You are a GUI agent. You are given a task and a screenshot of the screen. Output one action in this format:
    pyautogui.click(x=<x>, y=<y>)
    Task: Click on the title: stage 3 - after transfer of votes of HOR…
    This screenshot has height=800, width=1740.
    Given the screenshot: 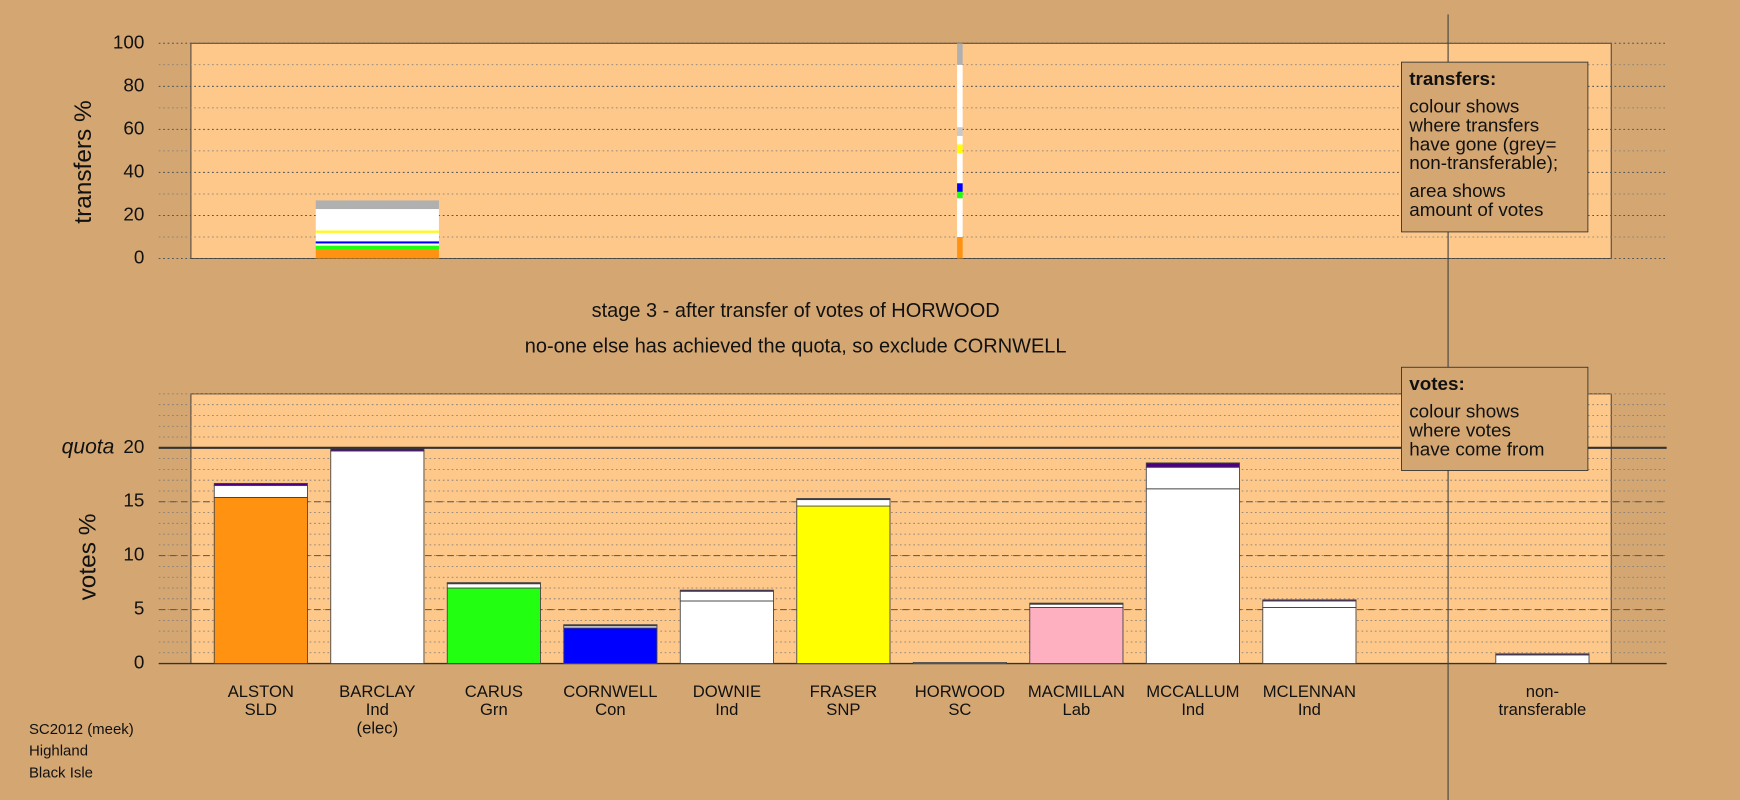 What is the action you would take?
    pyautogui.click(x=796, y=311)
    